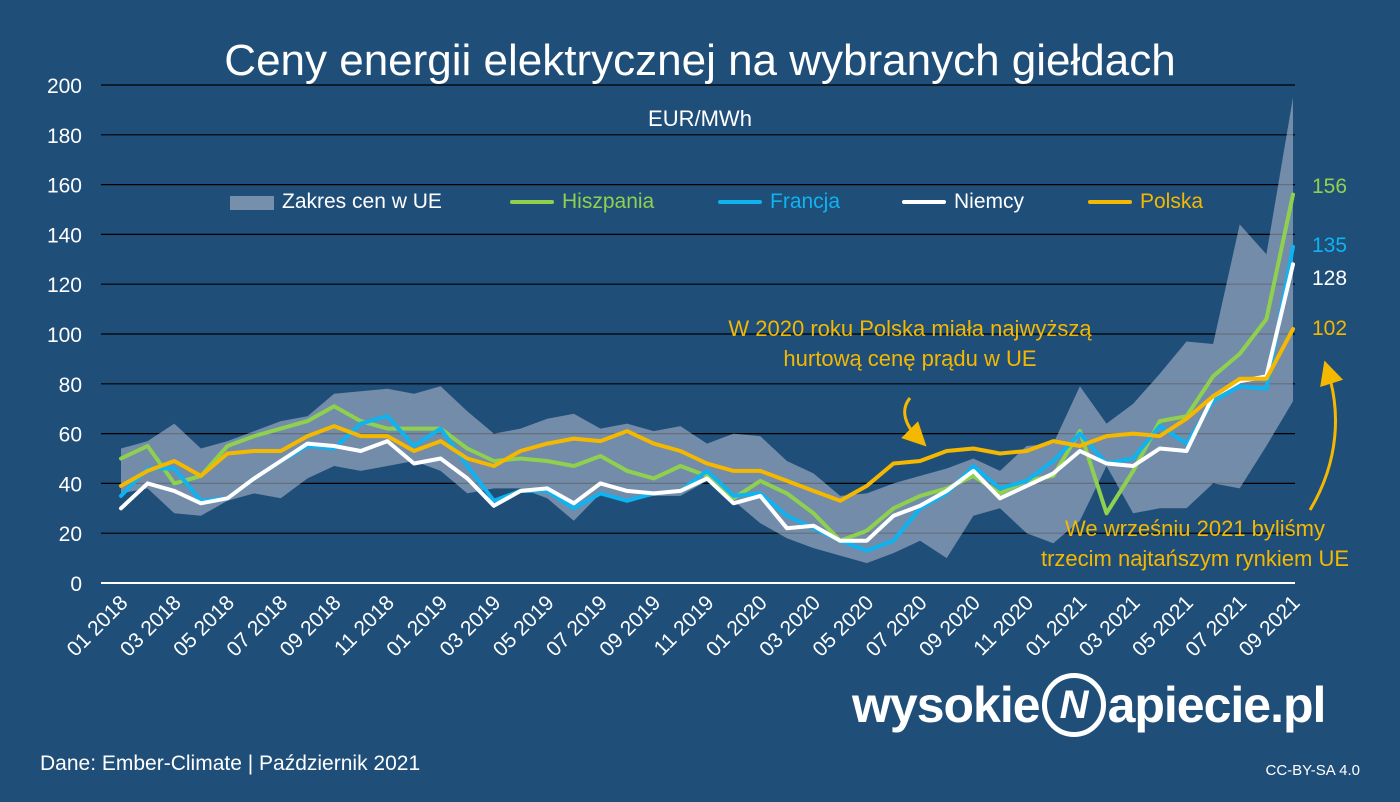 The height and width of the screenshot is (802, 1400). What do you see at coordinates (1172, 201) in the screenshot?
I see `legend-label-polska: Polska` at bounding box center [1172, 201].